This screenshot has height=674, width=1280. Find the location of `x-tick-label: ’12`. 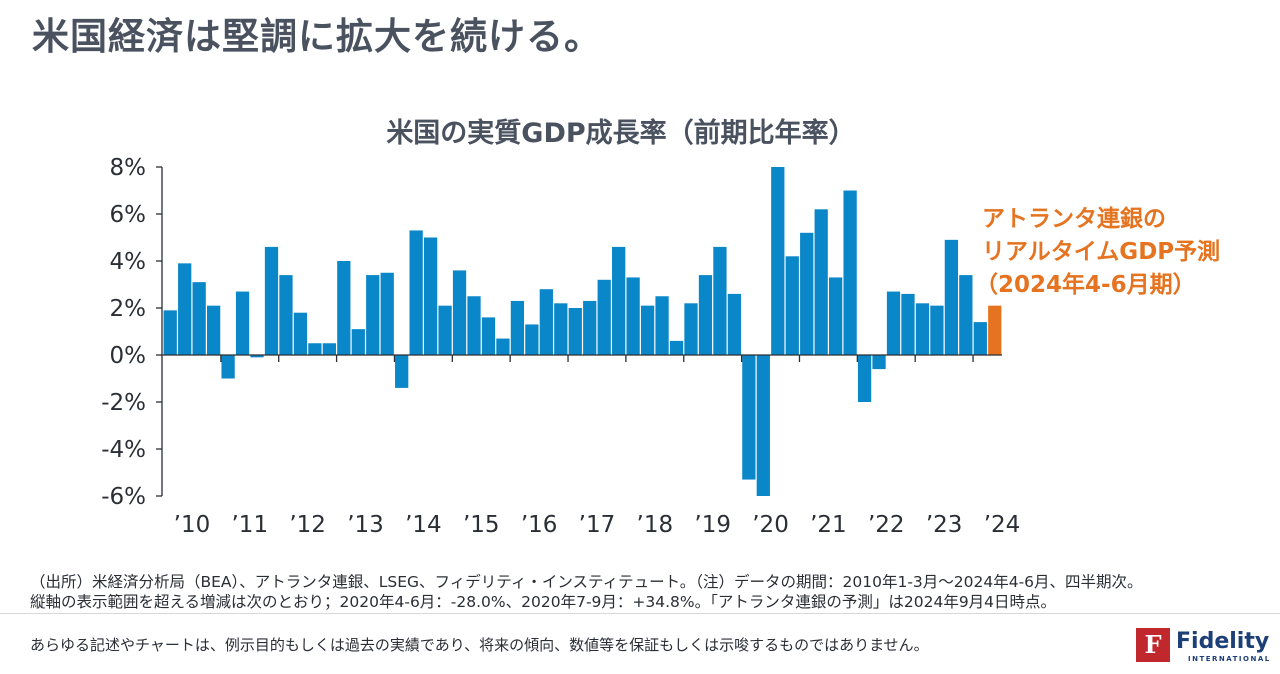

x-tick-label: ’12 is located at coordinates (307, 525).